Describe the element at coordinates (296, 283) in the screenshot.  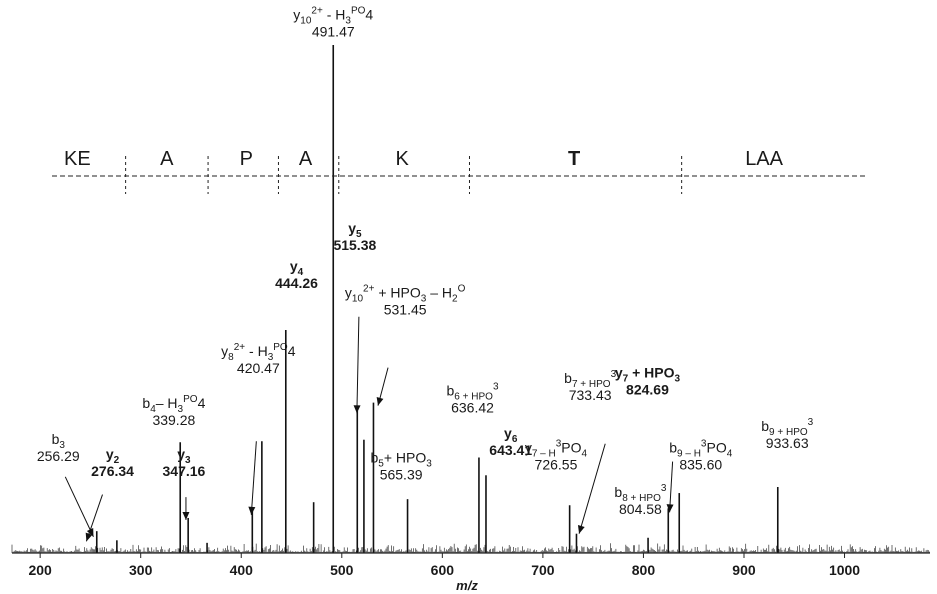
I see `mz-value: 444.26` at that location.